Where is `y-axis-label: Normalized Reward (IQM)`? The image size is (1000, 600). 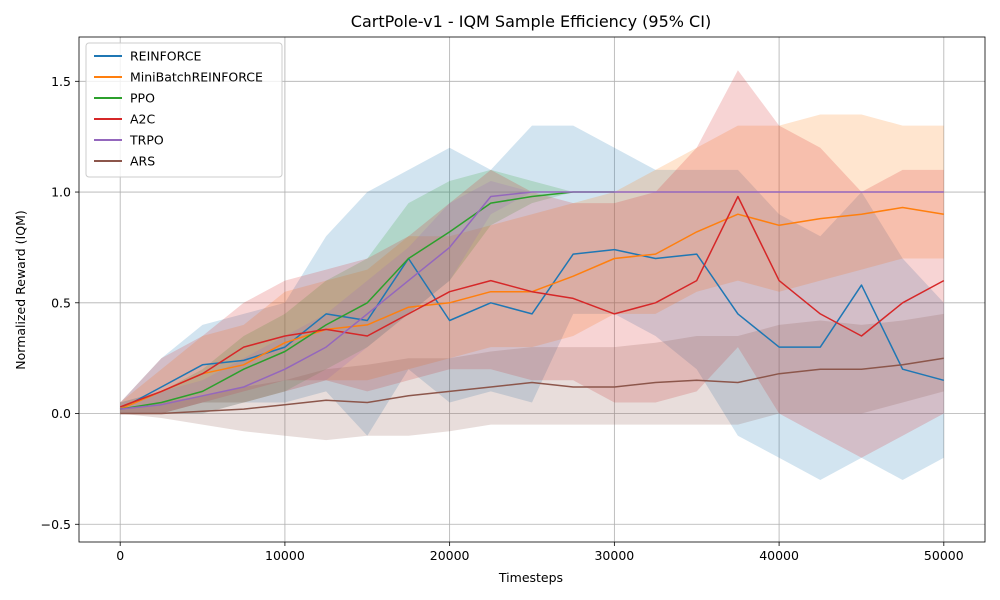
y-axis-label: Normalized Reward (IQM) is located at coordinates (20, 289).